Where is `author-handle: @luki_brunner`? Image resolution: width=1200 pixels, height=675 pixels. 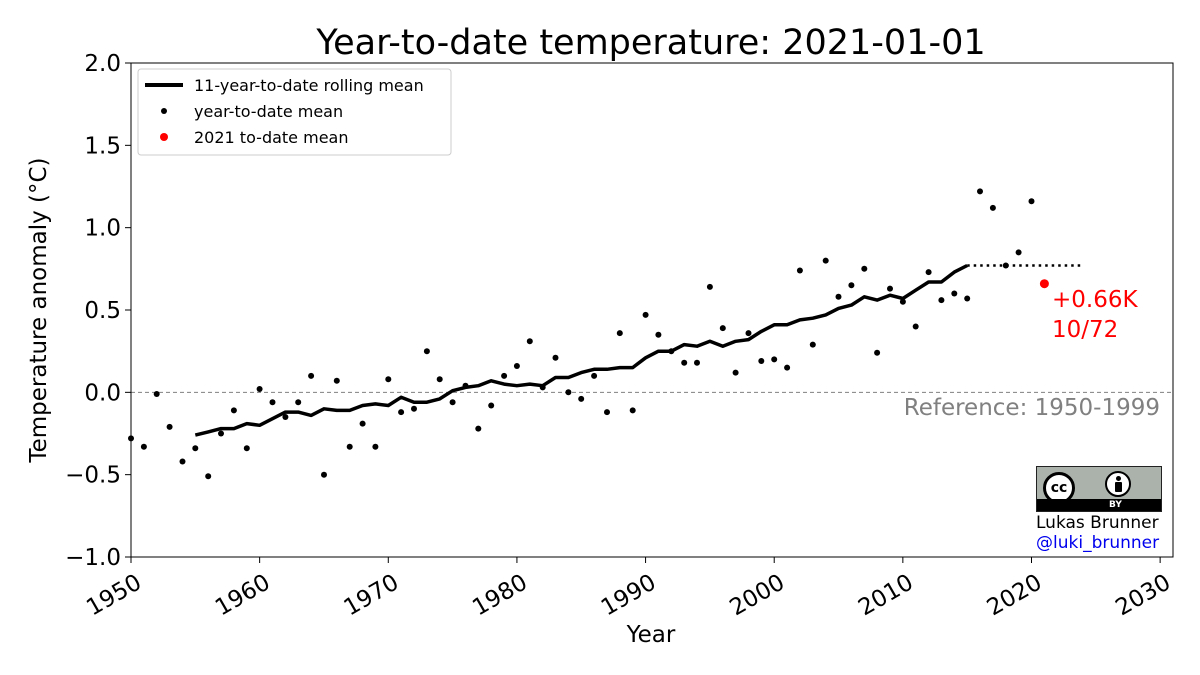 author-handle: @luki_brunner is located at coordinates (1098, 543).